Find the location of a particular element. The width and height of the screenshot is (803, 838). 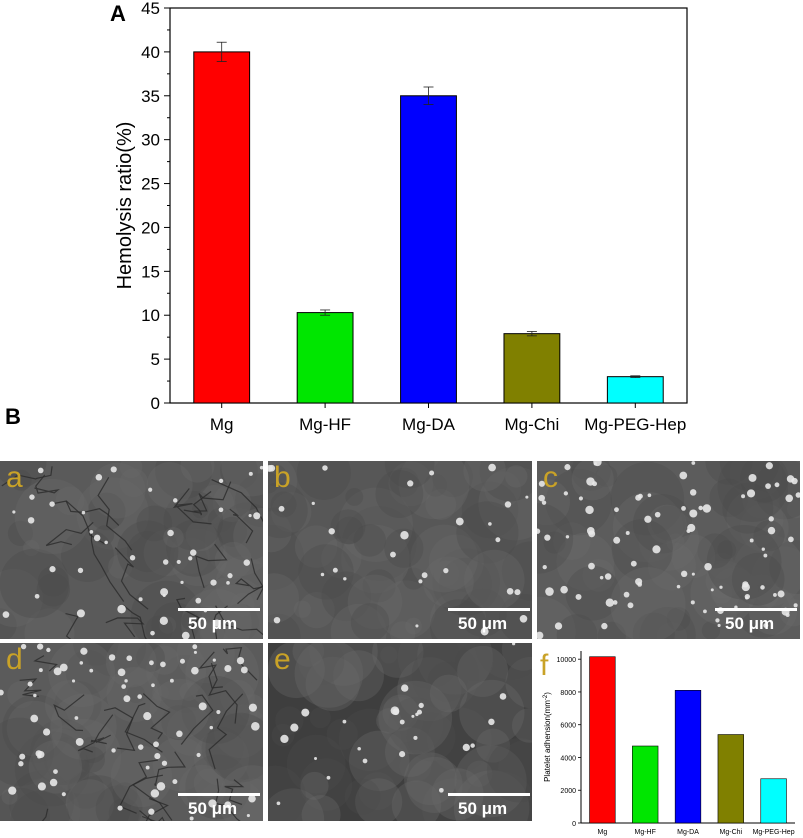

sem-letter: a is located at coordinates (14, 477).